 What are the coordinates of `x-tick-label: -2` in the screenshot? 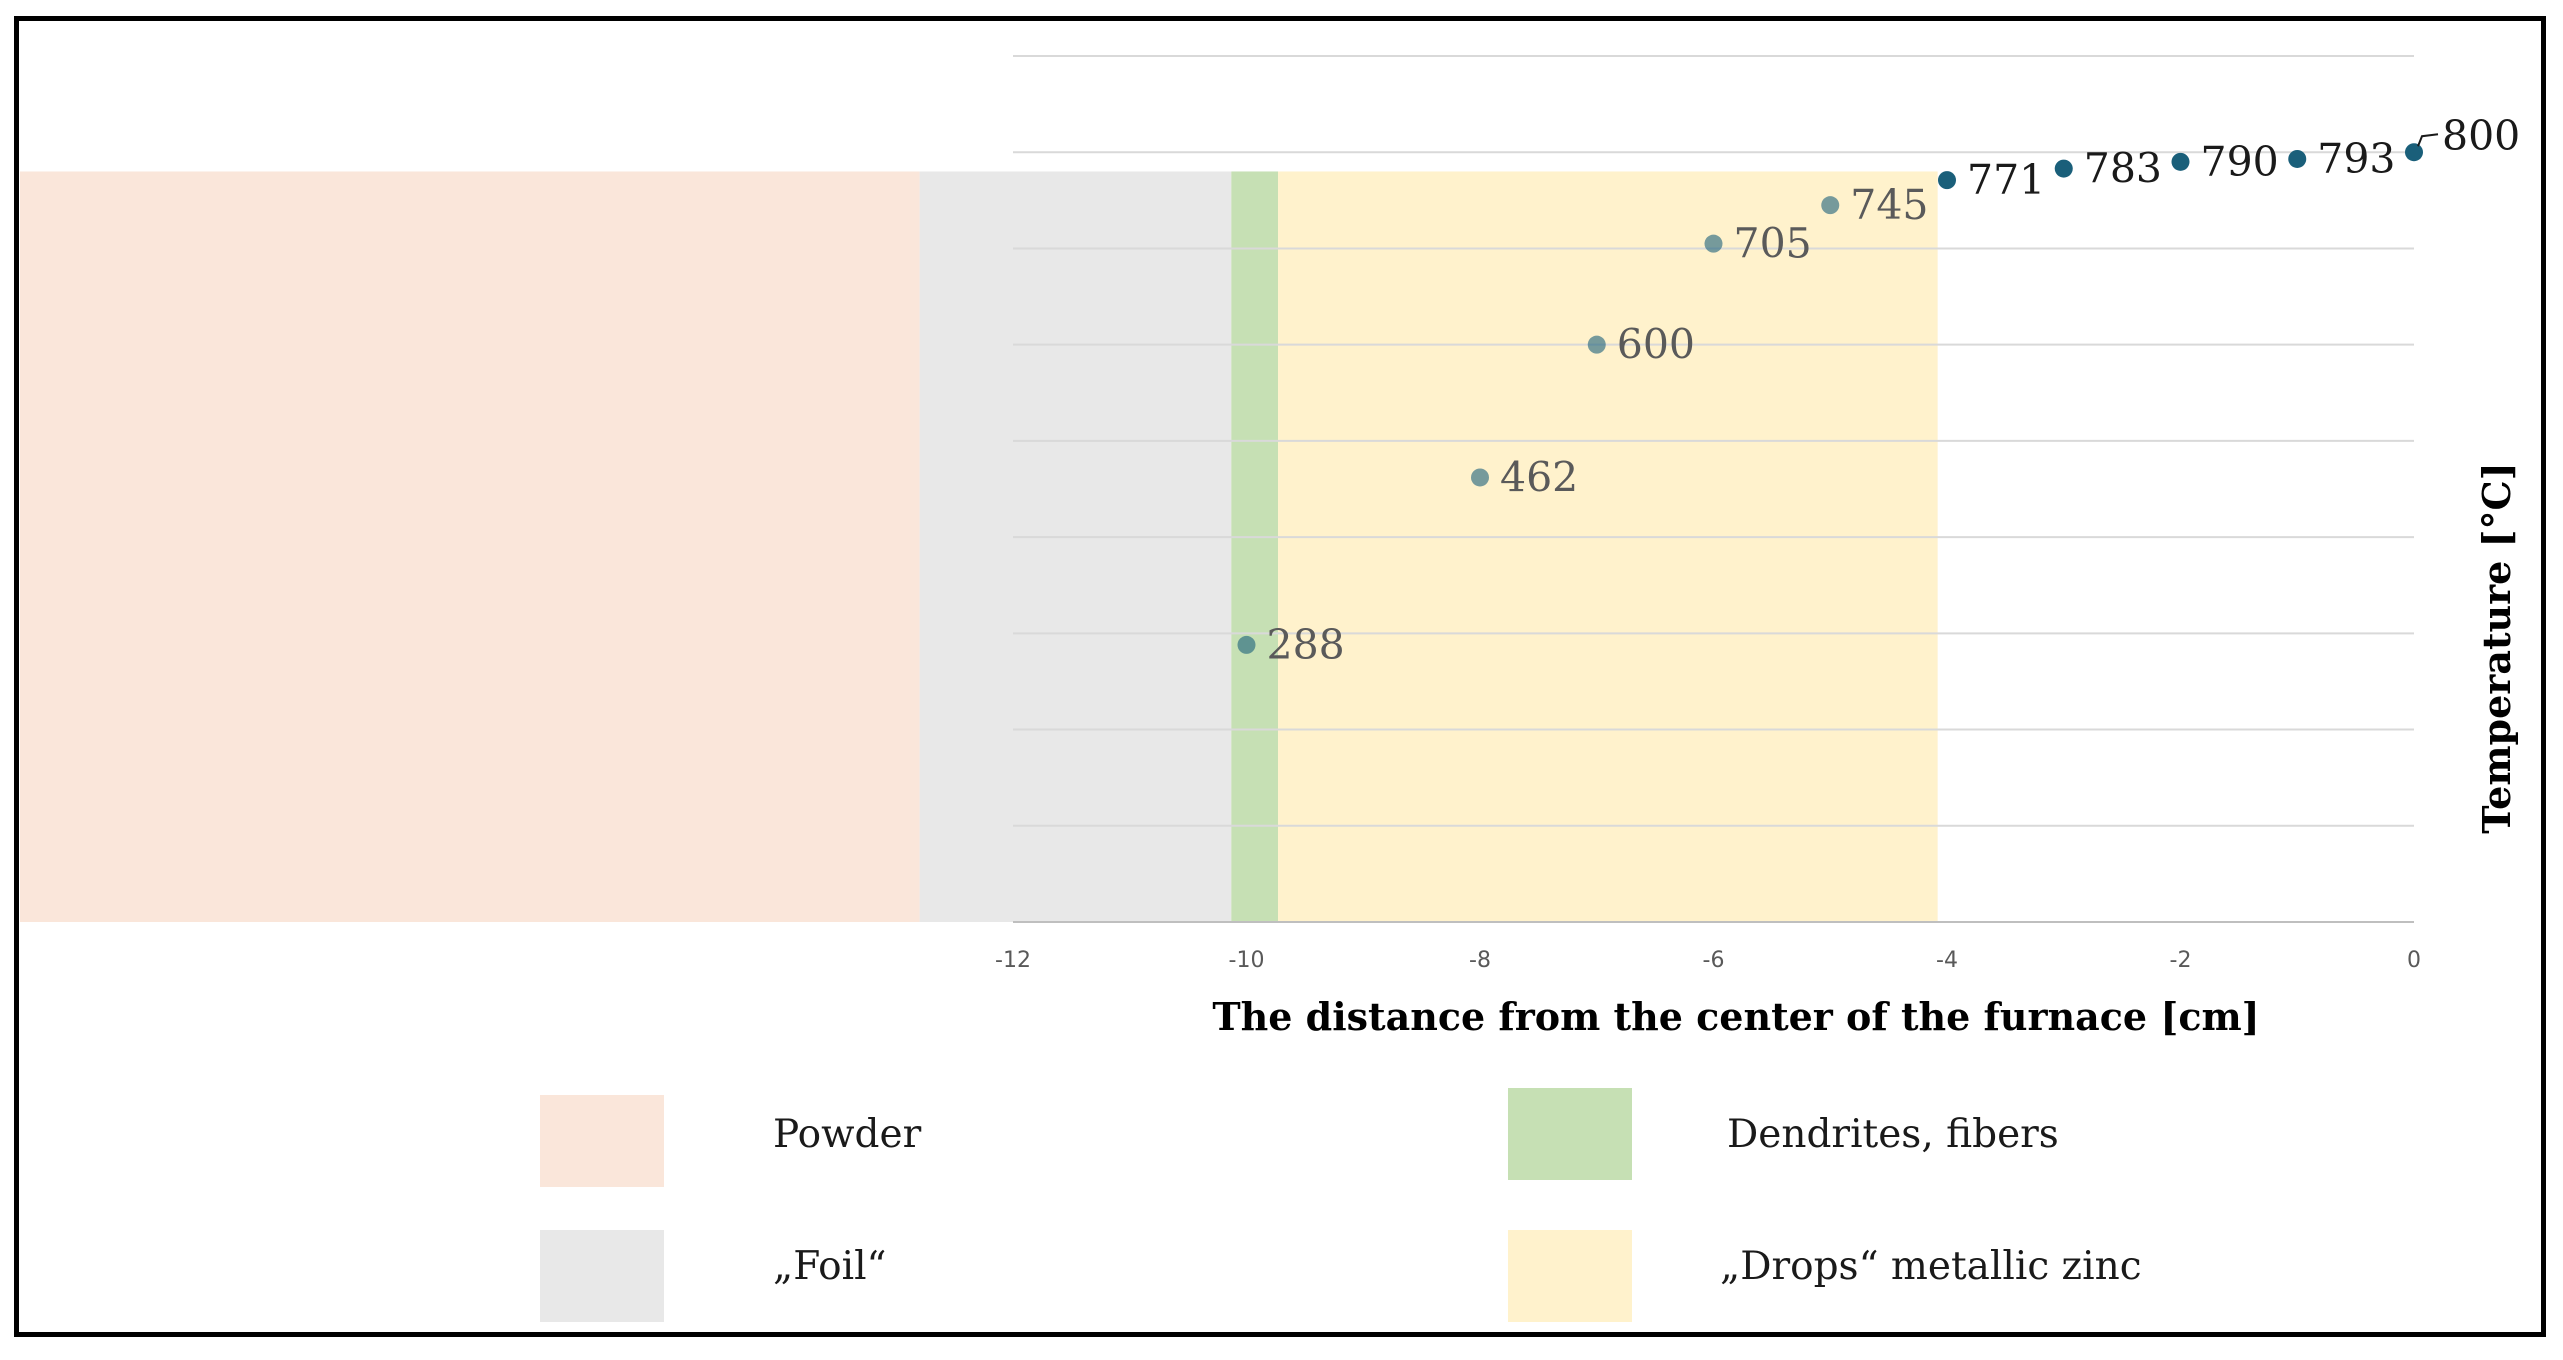 It's located at (2181, 960).